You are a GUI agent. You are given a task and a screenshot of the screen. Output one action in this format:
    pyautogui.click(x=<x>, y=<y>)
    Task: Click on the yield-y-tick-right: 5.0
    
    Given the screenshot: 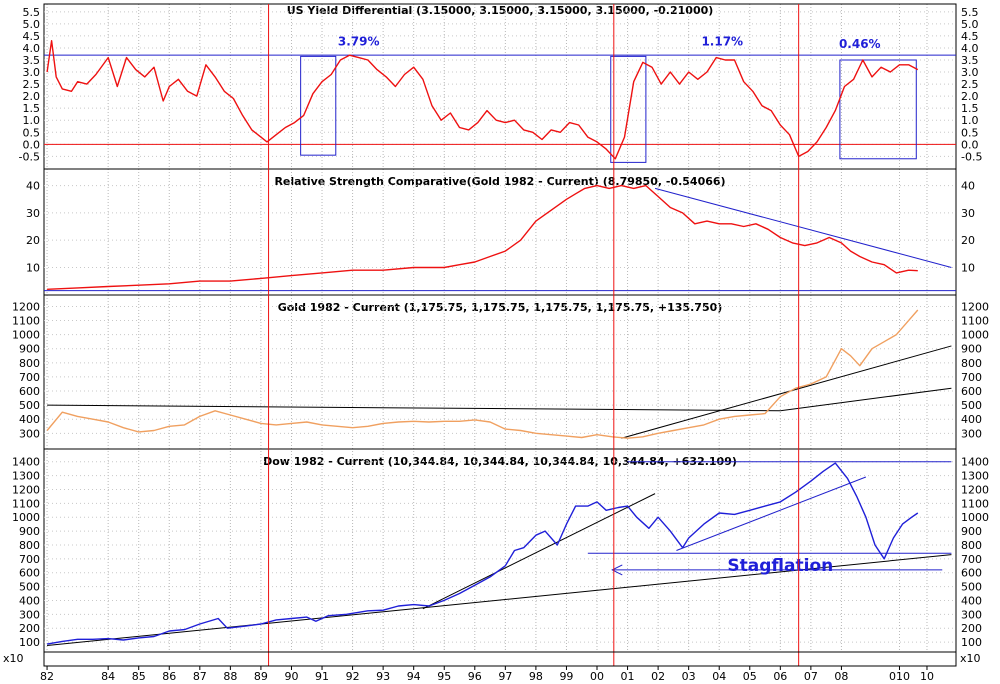 What is the action you would take?
    pyautogui.click(x=970, y=24)
    